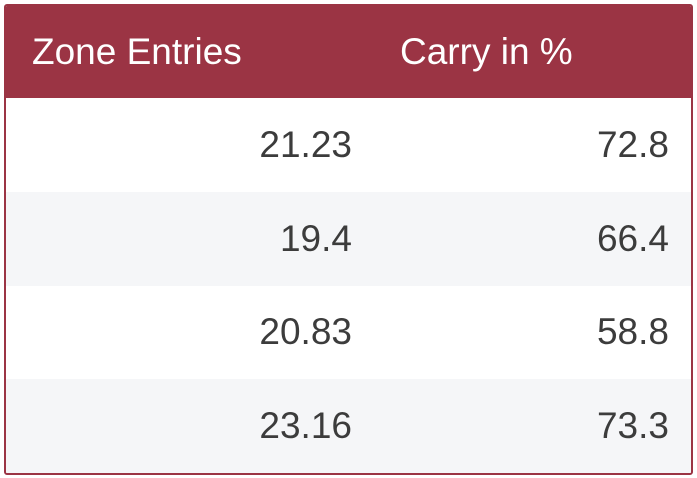  What do you see at coordinates (632, 238) in the screenshot?
I see `cell-carry-in-percent: 66.4` at bounding box center [632, 238].